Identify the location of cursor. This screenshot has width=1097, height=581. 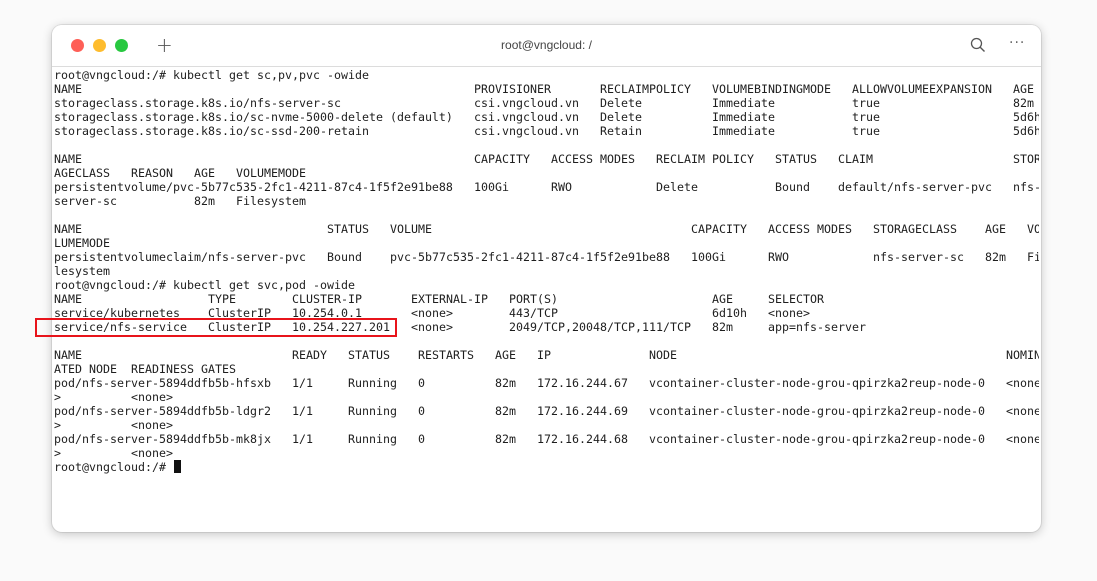
(177, 467).